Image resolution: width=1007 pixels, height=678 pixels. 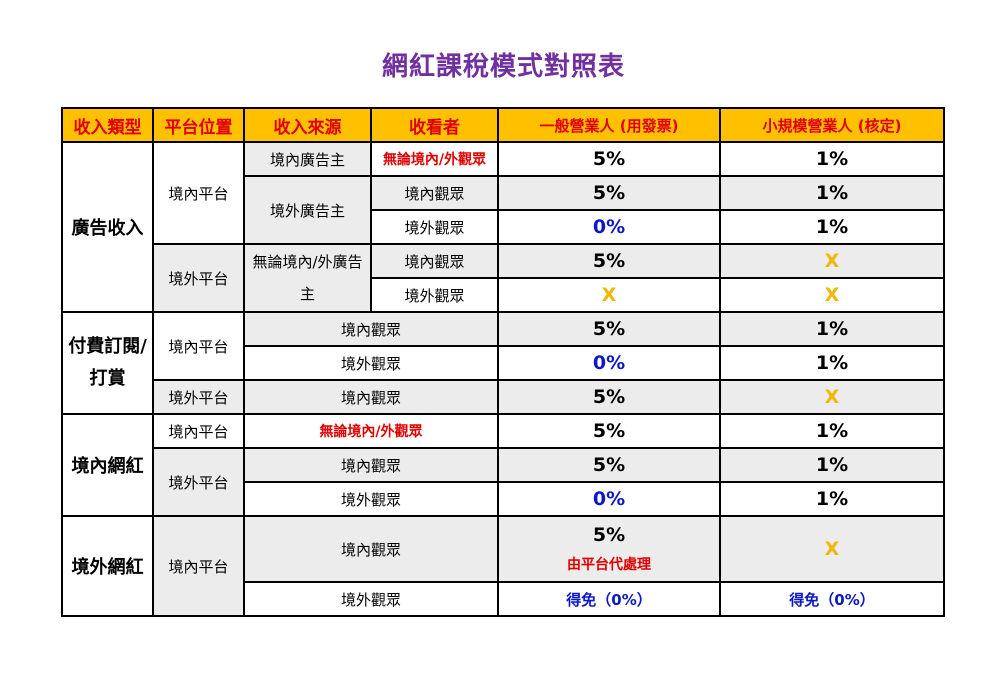 I want to click on header-small-business: 小規模營業人 (核定), so click(x=832, y=125).